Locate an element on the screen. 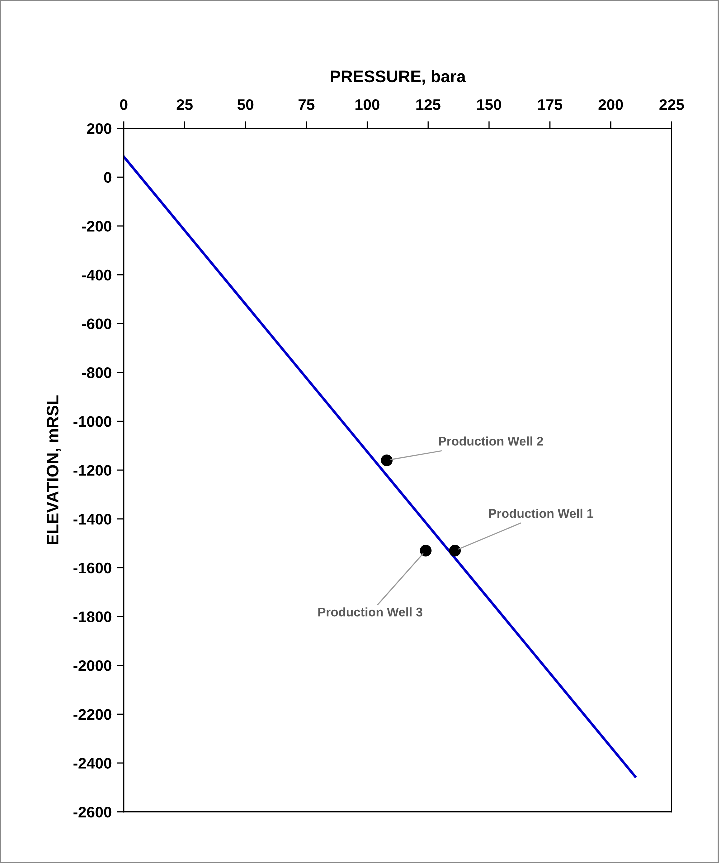  x-tick-label: 50 is located at coordinates (246, 104).